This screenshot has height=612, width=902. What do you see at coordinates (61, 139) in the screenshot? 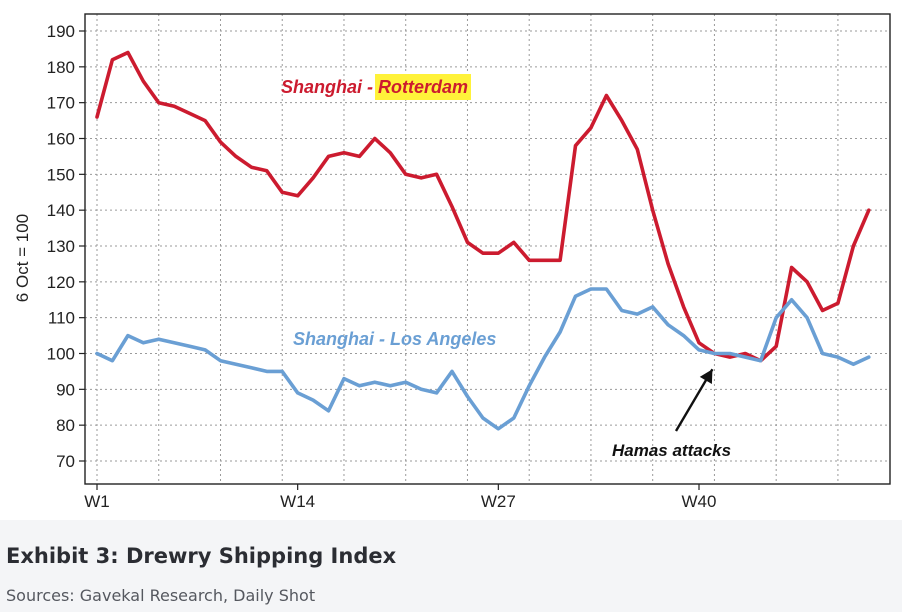
I see `y-tick-label: 160` at bounding box center [61, 139].